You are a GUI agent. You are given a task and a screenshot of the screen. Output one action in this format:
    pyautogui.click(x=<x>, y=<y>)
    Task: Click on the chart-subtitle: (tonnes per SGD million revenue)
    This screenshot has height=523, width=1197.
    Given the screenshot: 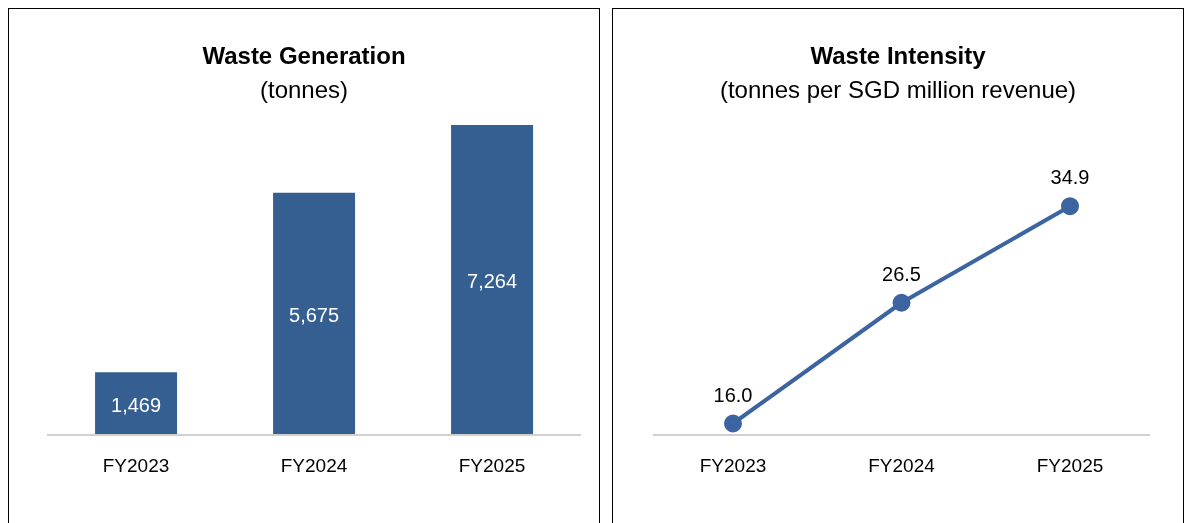 What is the action you would take?
    pyautogui.click(x=898, y=90)
    